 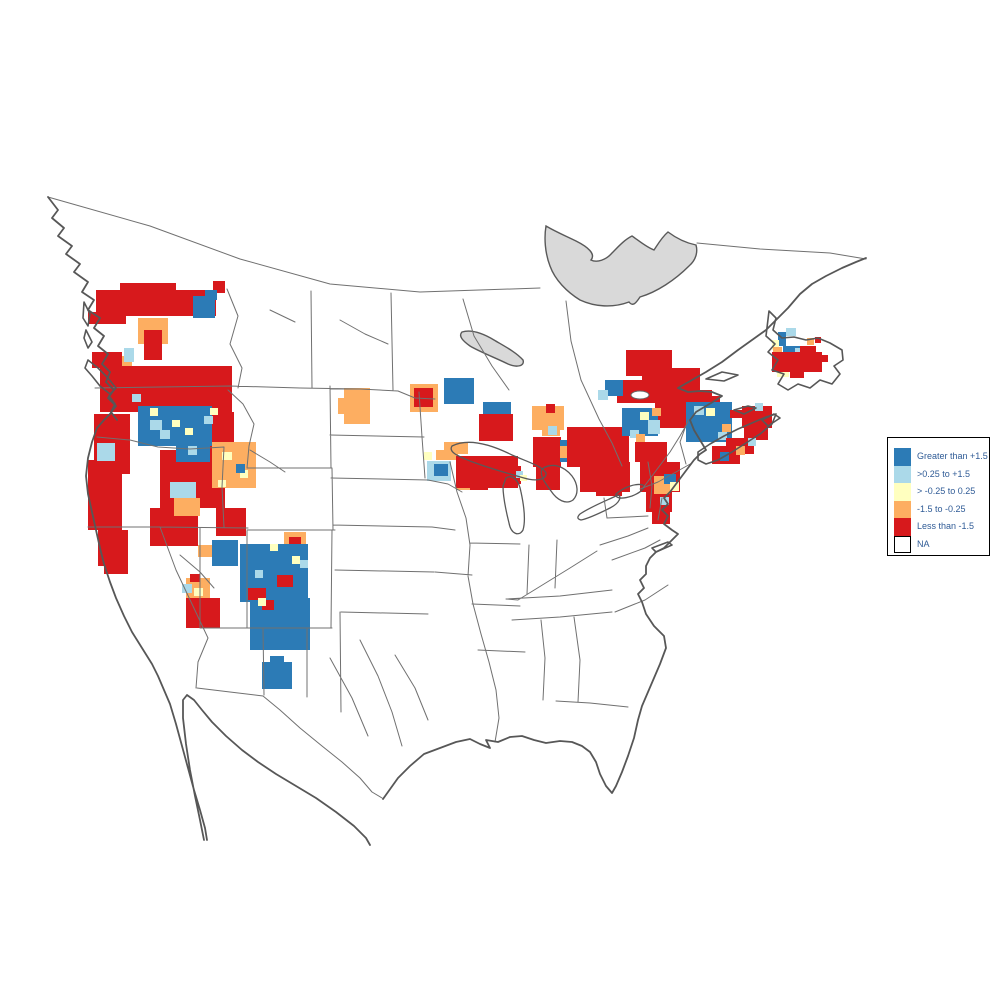 What do you see at coordinates (491, 348) in the screenshot?
I see `lake-winnipeg` at bounding box center [491, 348].